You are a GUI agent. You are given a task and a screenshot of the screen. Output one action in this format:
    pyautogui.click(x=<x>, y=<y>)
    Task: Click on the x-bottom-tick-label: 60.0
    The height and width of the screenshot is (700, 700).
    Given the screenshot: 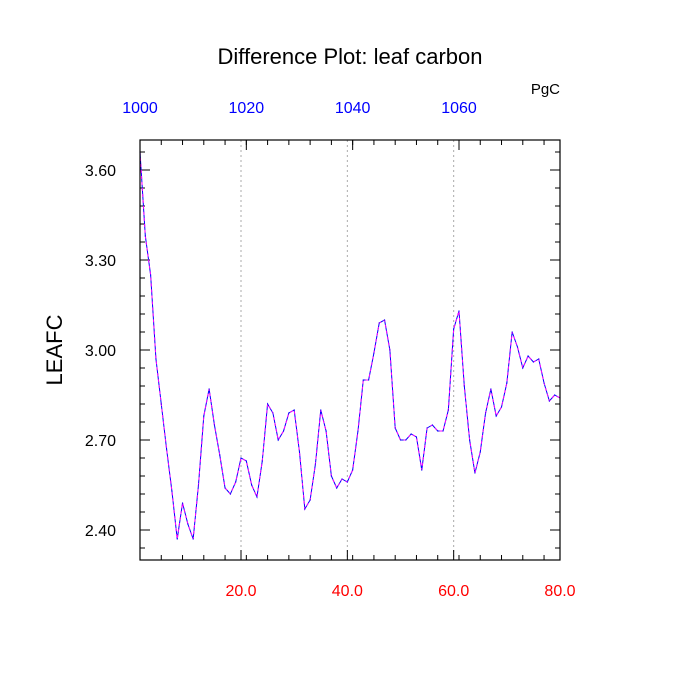 What is the action you would take?
    pyautogui.click(x=453, y=591)
    